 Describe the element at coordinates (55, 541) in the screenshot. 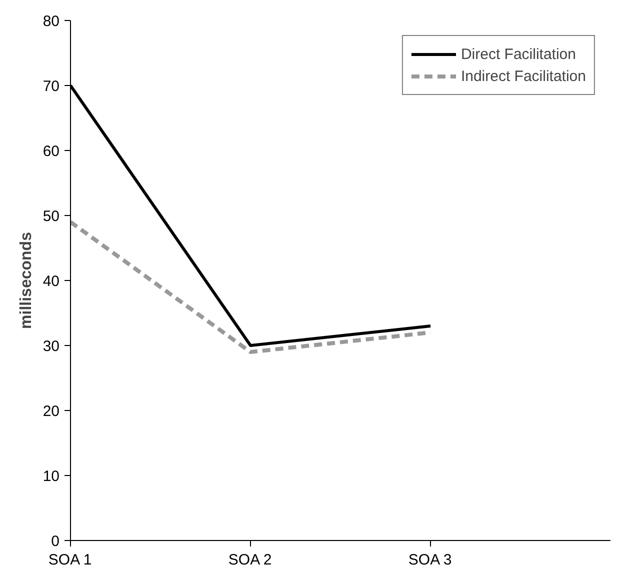

I see `y-tick-label: 0` at that location.